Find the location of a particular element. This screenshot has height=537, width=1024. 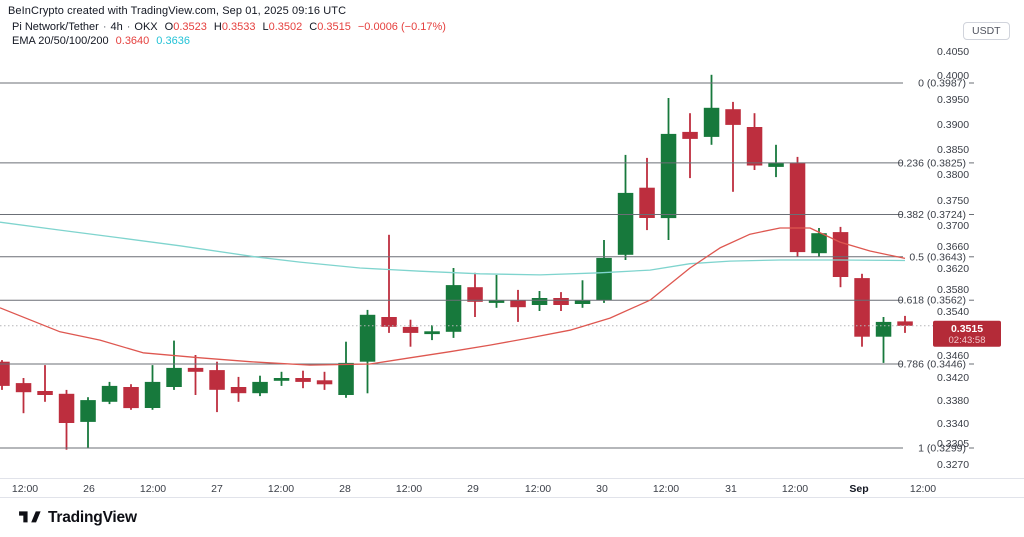

time-axis-label: 28 is located at coordinates (345, 489).